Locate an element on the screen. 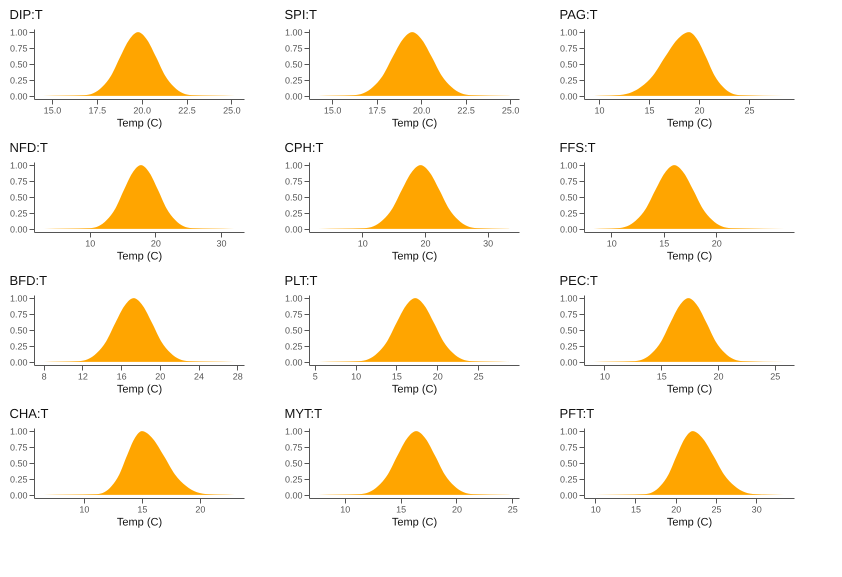 This screenshot has height=577, width=842. chart-title: CHA:T is located at coordinates (29, 414).